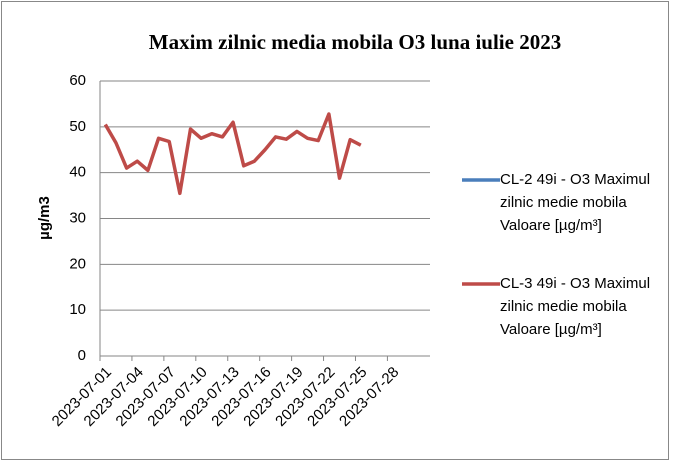  What do you see at coordinates (77, 217) in the screenshot?
I see `y-tick-label: 30` at bounding box center [77, 217].